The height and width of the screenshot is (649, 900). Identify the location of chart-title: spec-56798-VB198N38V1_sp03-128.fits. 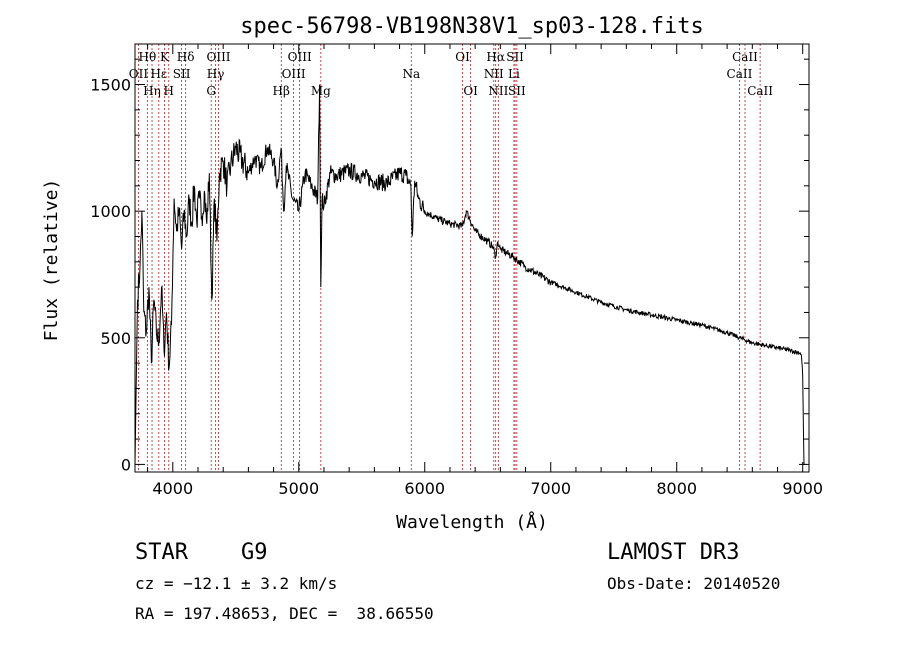
(472, 26).